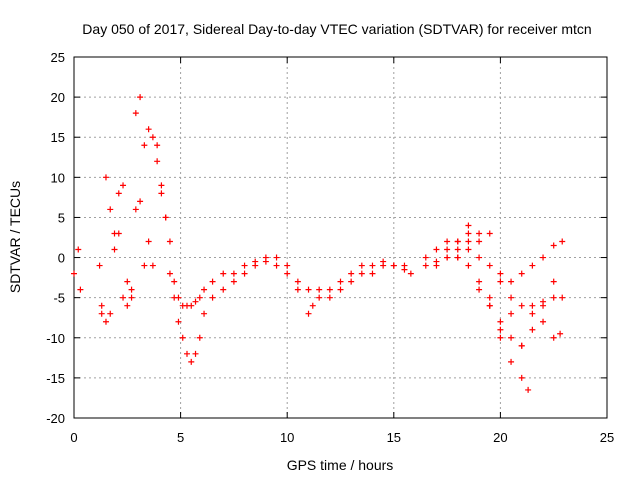 The image size is (640, 480). I want to click on x-tick-label: 10, so click(287, 437).